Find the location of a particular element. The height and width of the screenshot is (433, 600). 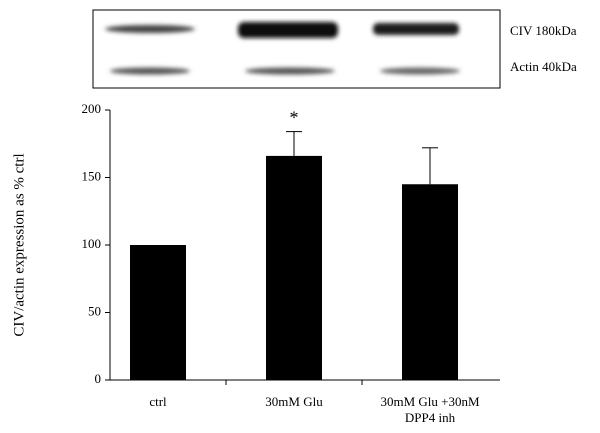

x-tick-label: 30mM Glu +30nM DPP4 inh is located at coordinates (430, 409).